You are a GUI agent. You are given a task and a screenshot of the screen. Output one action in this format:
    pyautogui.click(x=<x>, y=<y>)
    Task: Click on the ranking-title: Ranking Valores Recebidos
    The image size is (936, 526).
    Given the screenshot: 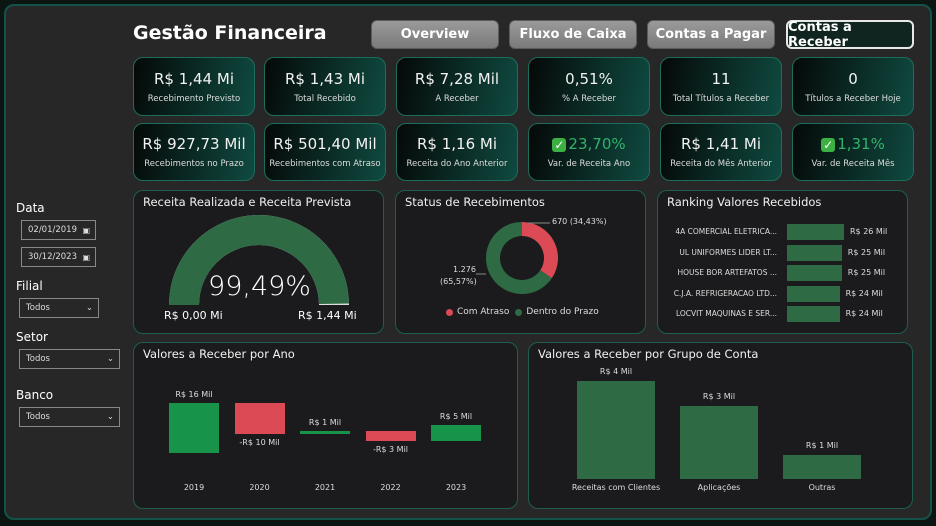 What is the action you would take?
    pyautogui.click(x=744, y=202)
    